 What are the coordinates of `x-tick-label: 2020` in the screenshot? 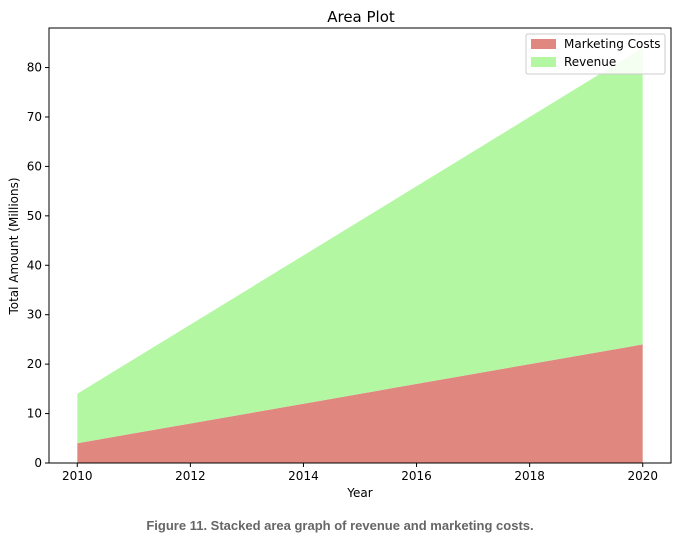 It's located at (642, 476).